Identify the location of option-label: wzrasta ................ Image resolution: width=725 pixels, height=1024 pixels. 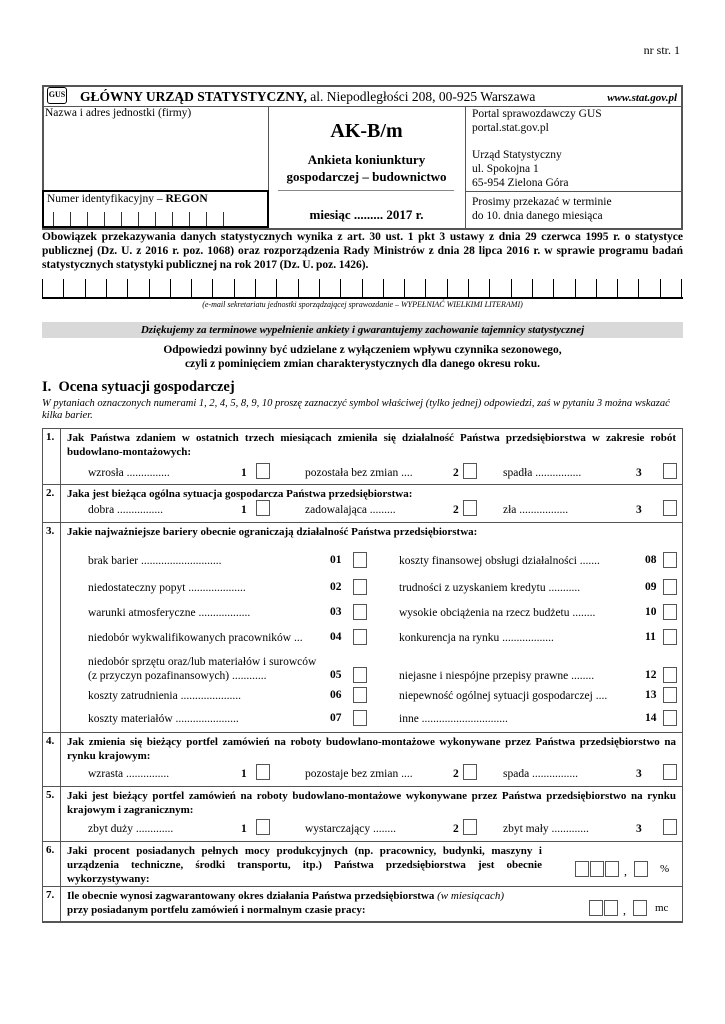
(129, 774).